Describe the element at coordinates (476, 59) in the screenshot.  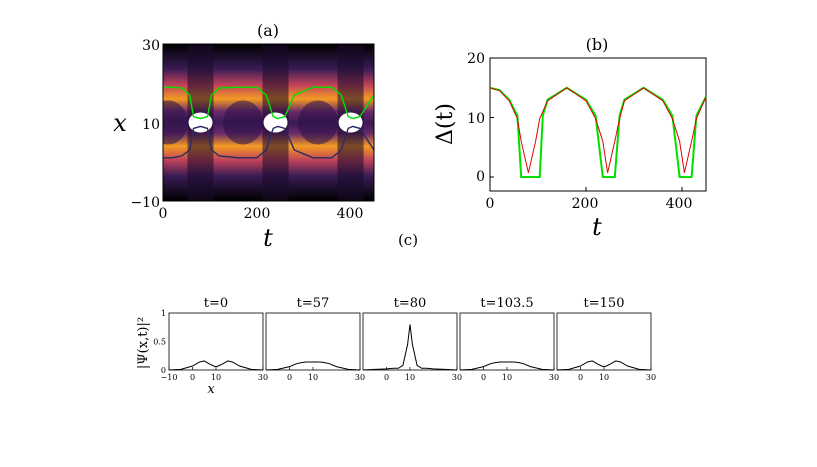
I see `panel-b-ytick: 20` at that location.